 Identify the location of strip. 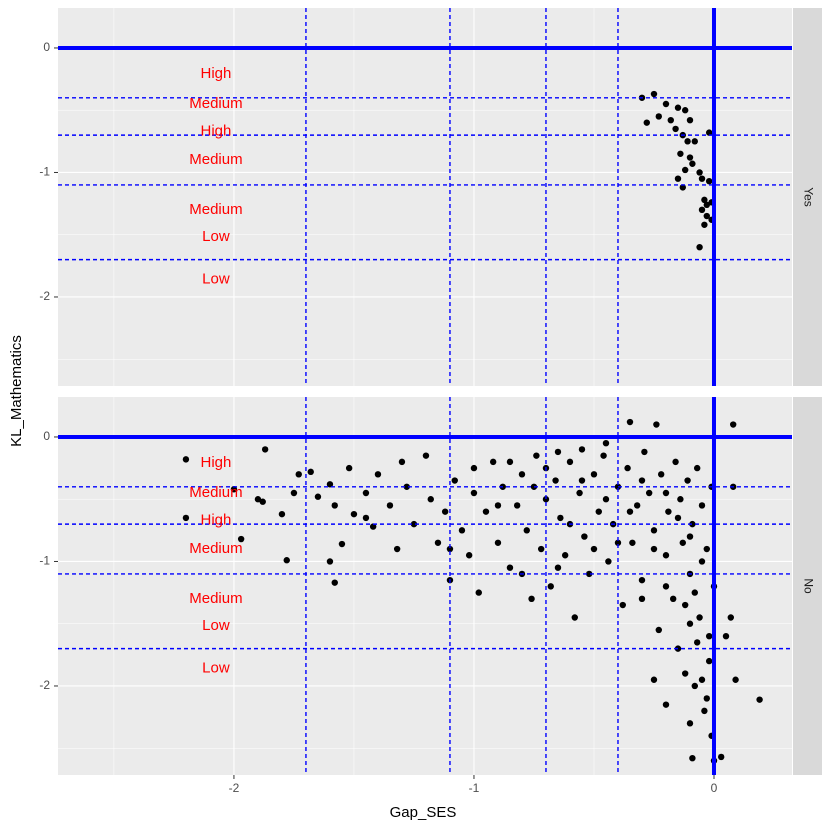
(807, 586).